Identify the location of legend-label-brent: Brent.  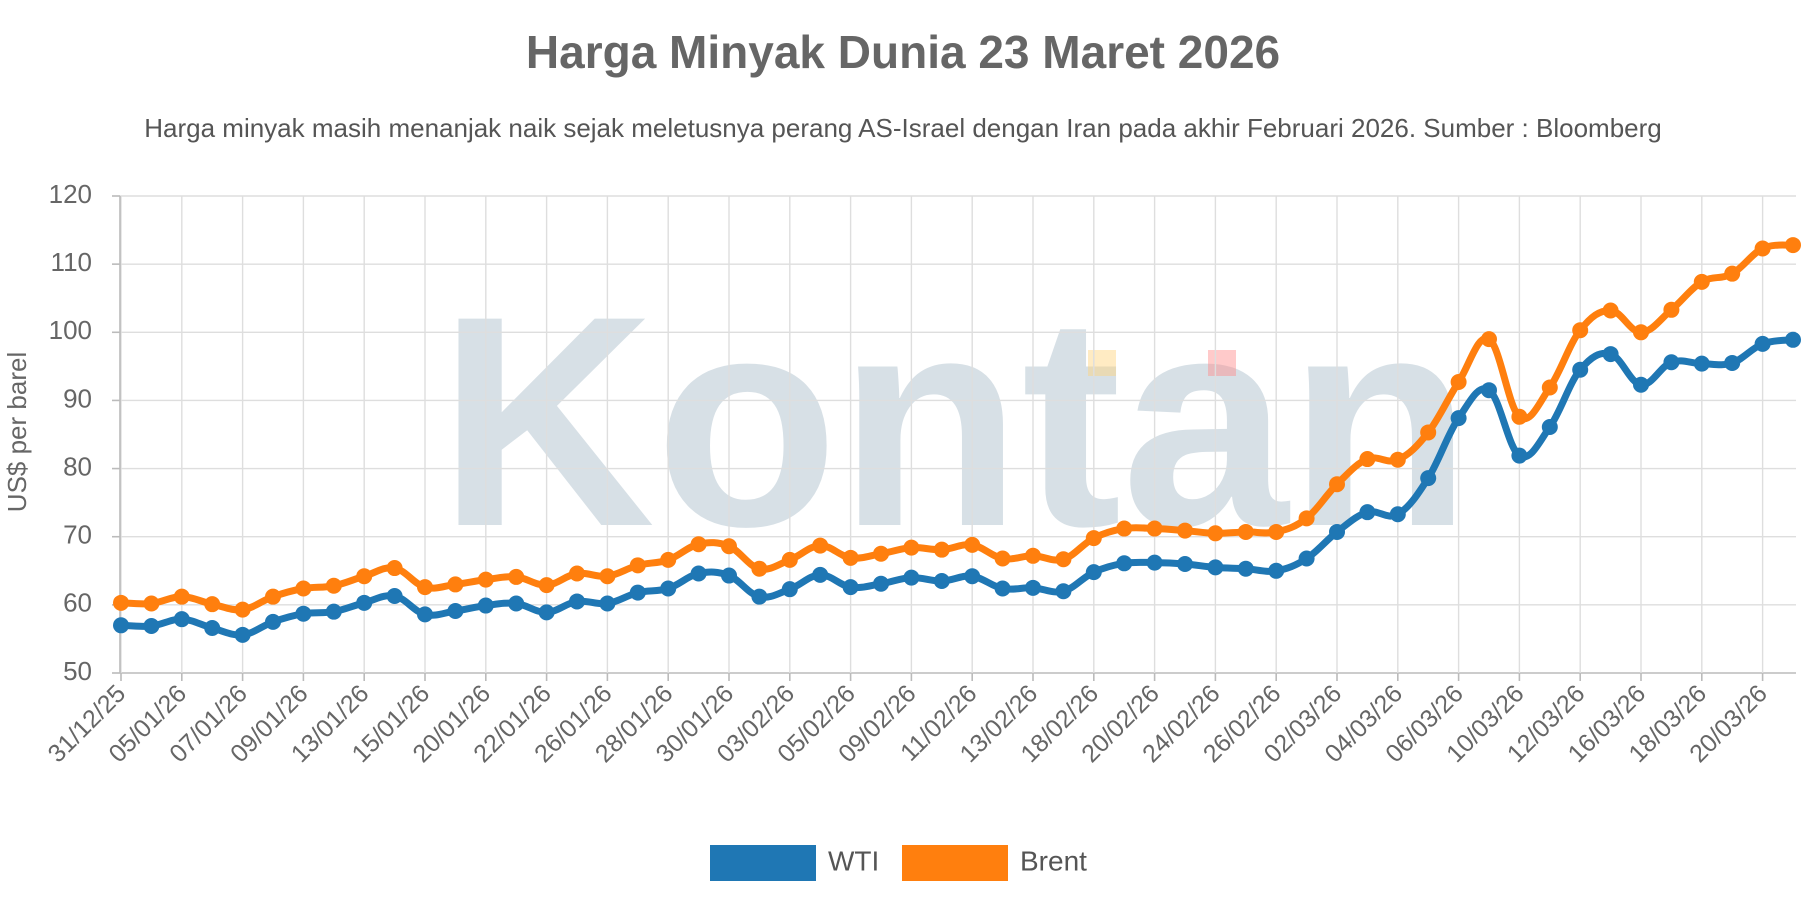
(1053, 860).